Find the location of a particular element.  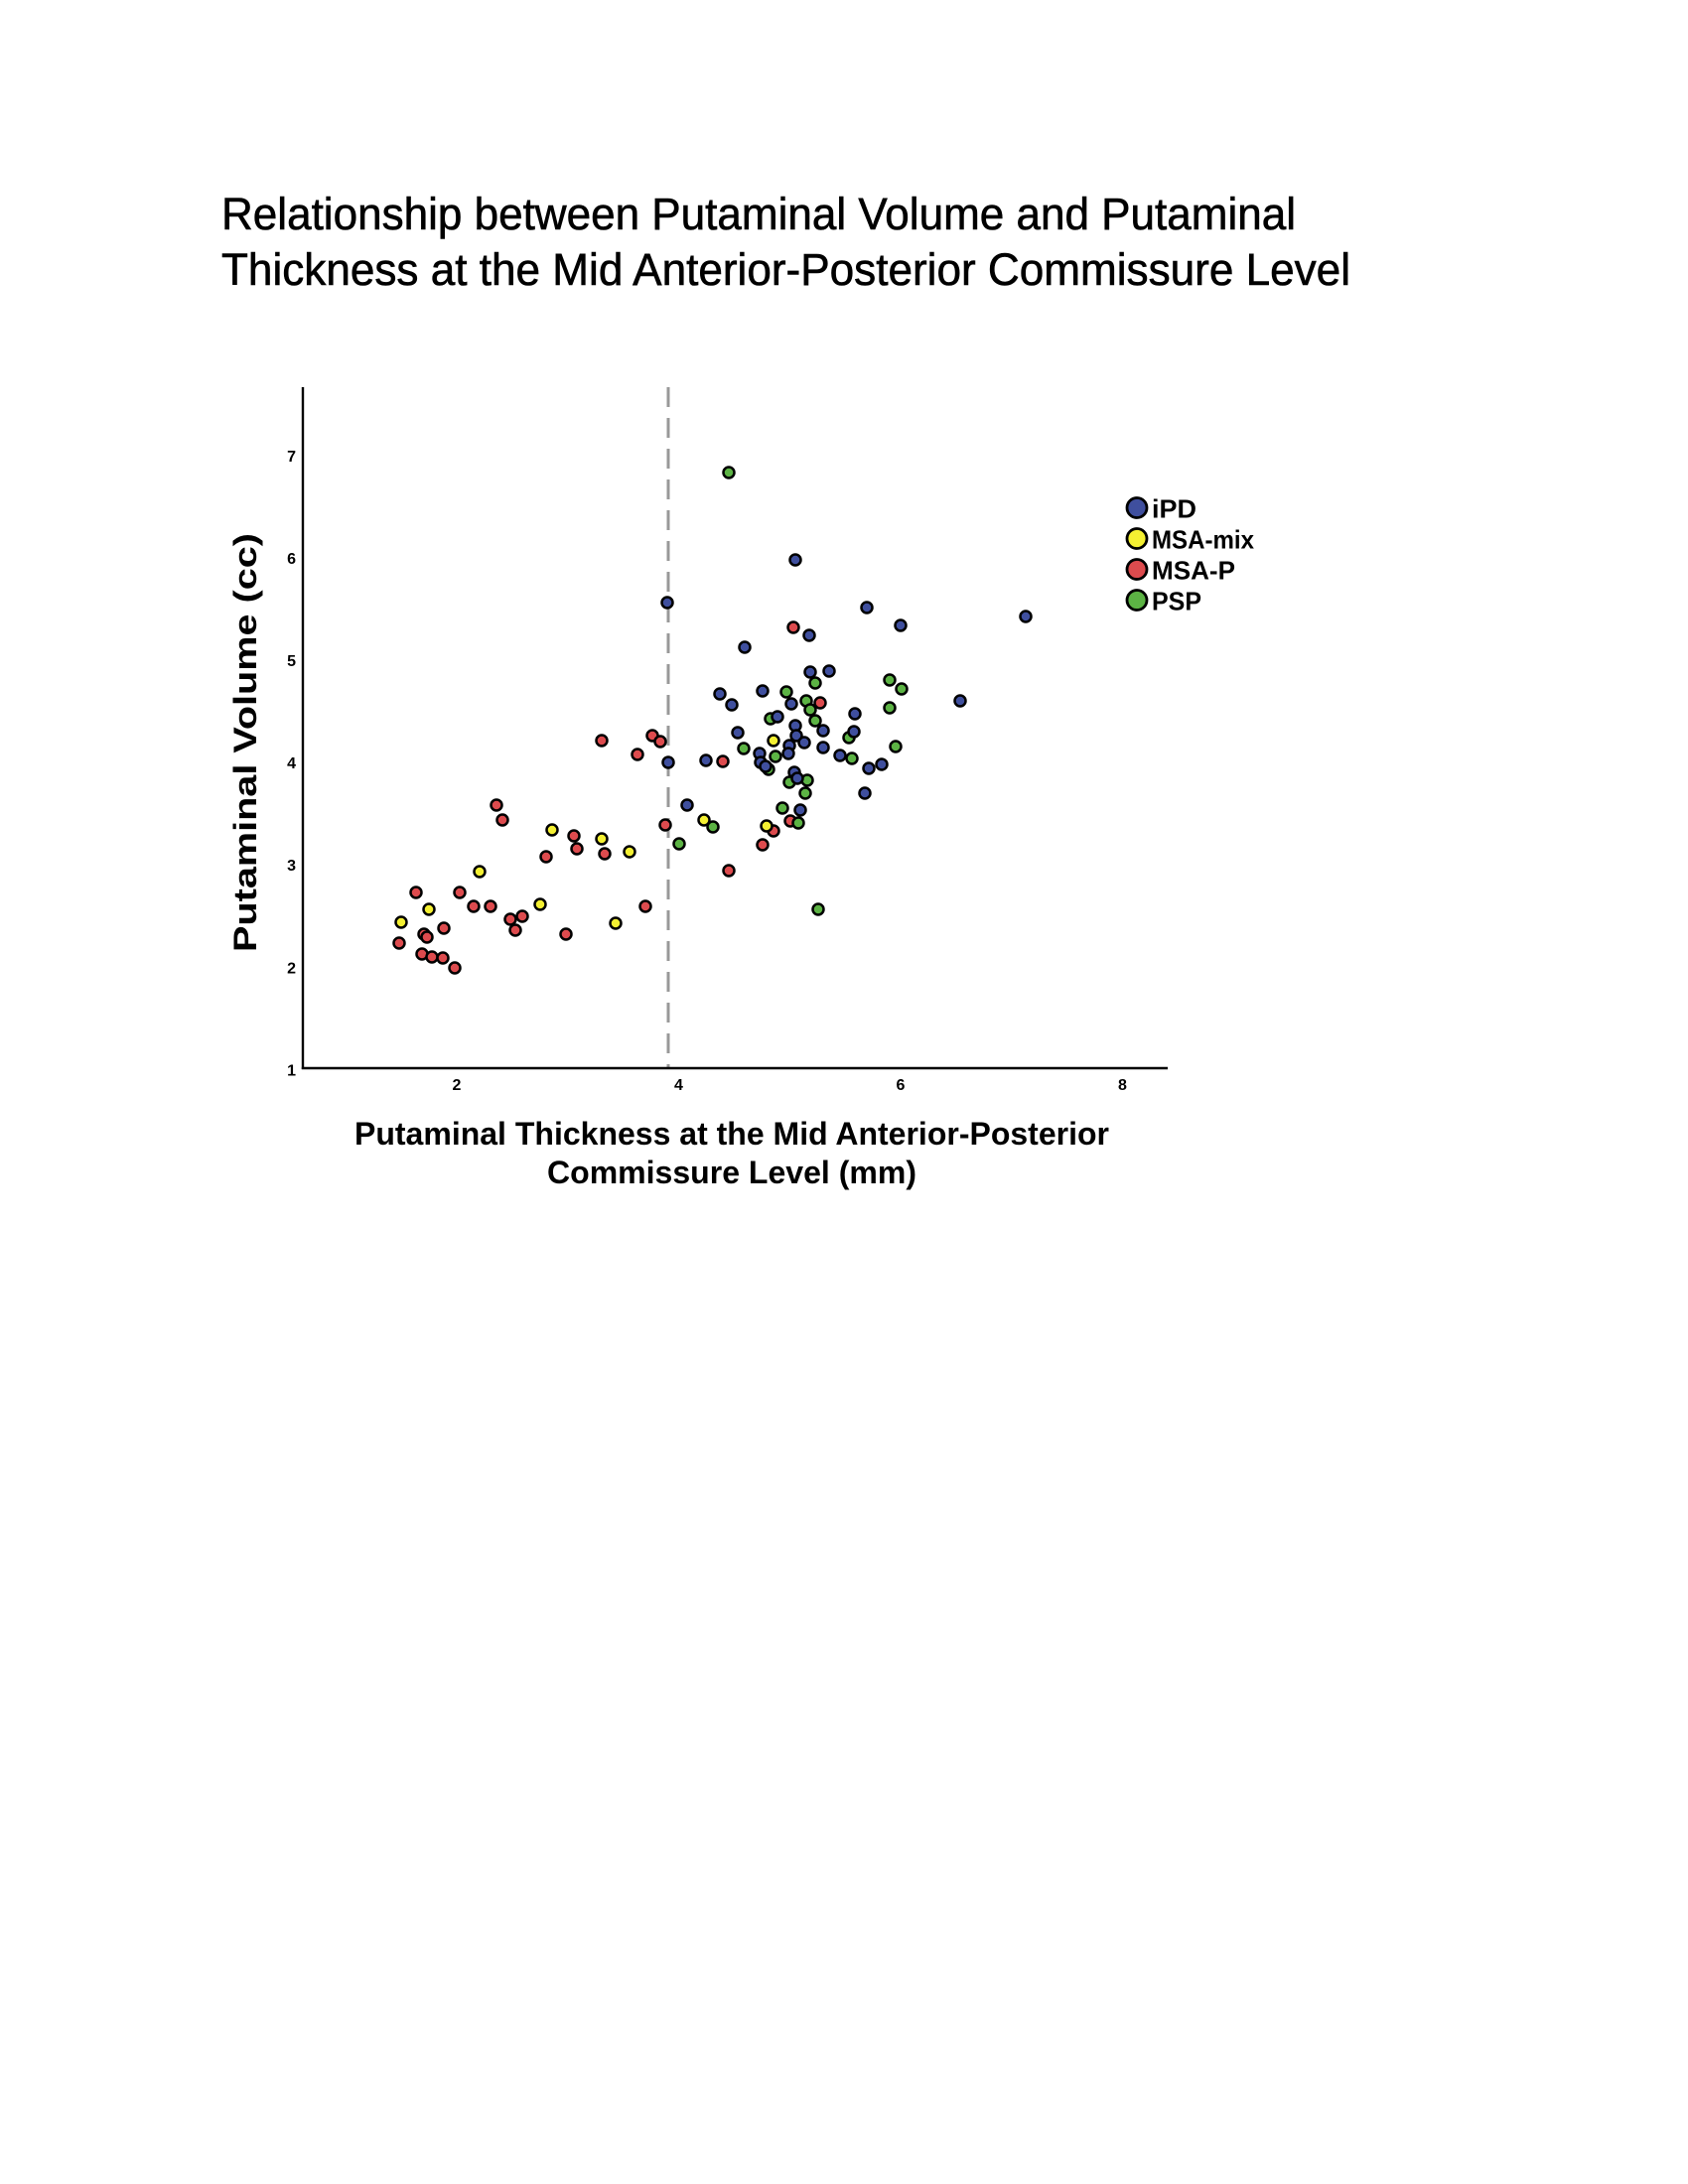

svg-text: 8 is located at coordinates (1122, 1085).